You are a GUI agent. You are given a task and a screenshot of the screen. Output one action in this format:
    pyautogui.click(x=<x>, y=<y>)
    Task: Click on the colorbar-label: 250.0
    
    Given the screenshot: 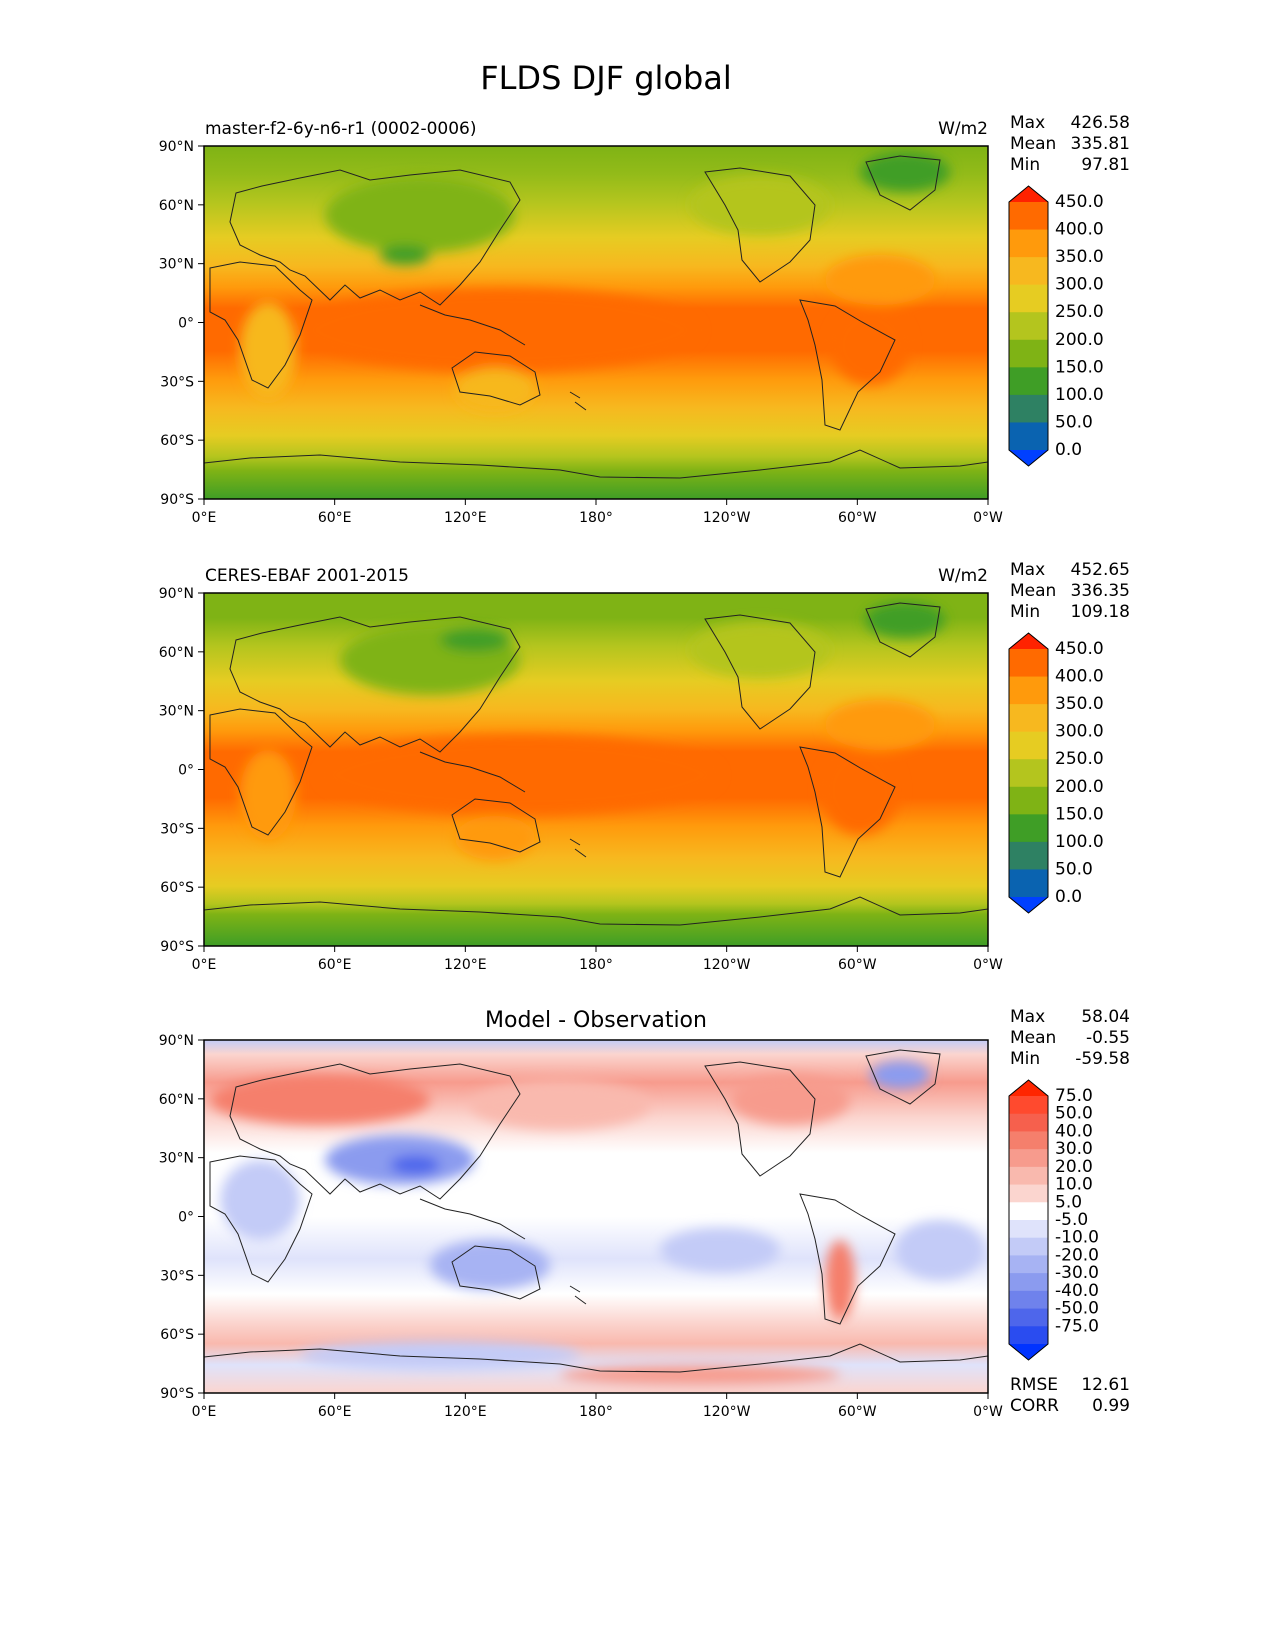 What is the action you would take?
    pyautogui.click(x=1079, y=759)
    